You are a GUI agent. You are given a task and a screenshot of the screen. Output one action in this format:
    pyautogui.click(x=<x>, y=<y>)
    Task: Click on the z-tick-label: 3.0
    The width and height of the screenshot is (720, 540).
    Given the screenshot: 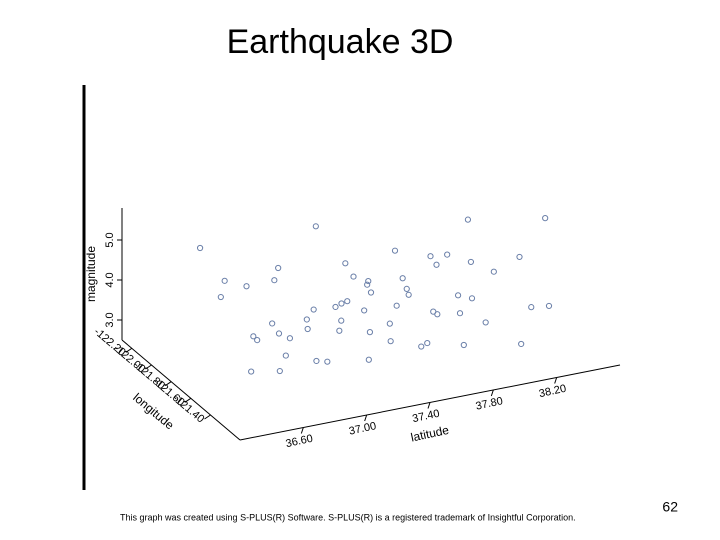 What is the action you would take?
    pyautogui.click(x=110, y=319)
    